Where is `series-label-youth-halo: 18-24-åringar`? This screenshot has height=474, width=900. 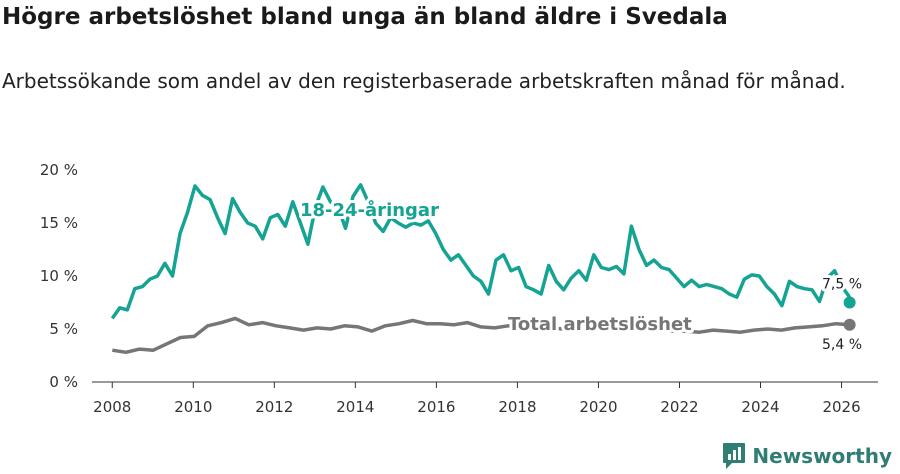 series-label-youth-halo: 18-24-åringar is located at coordinates (369, 210).